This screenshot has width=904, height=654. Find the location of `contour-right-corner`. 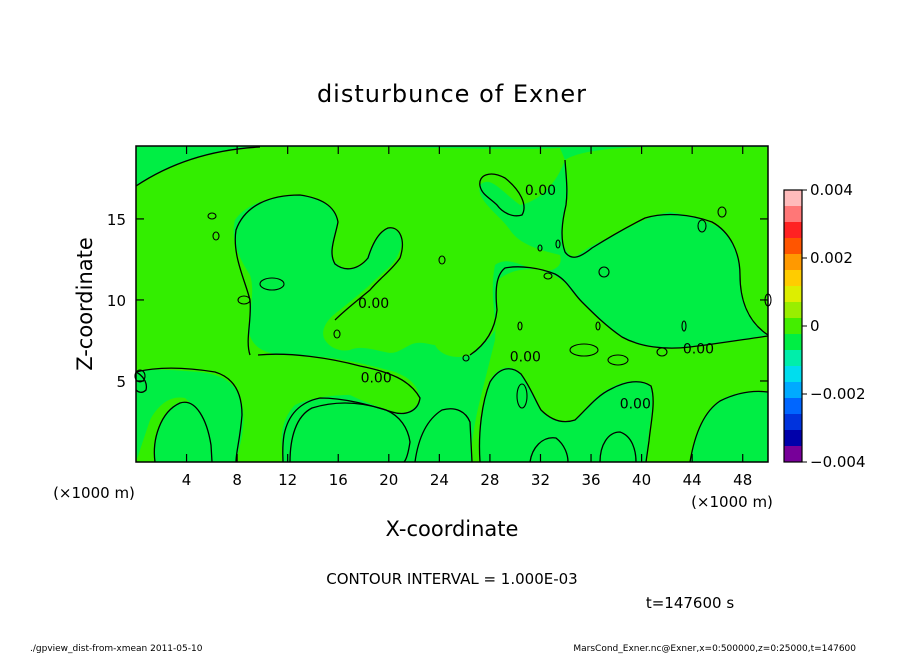

contour-right-corner is located at coordinates (729, 426).